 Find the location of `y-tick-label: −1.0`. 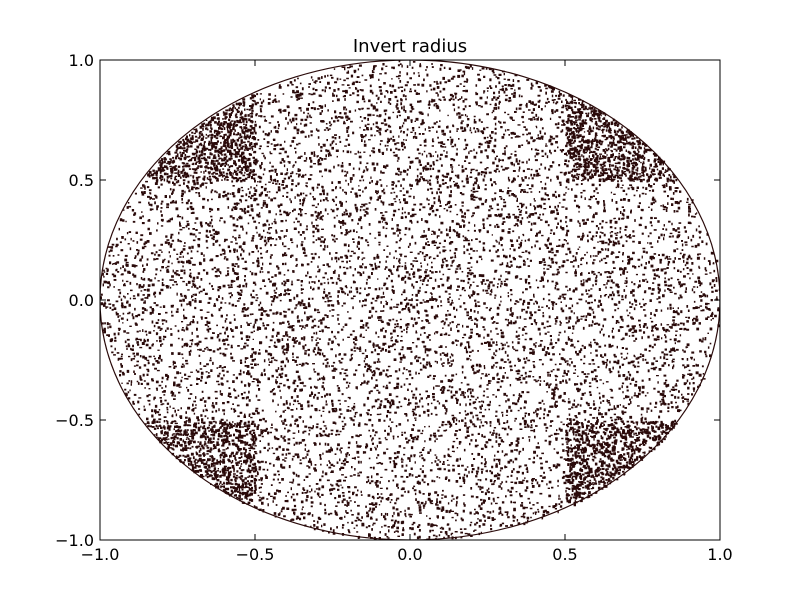

y-tick-label: −1.0 is located at coordinates (74, 540).